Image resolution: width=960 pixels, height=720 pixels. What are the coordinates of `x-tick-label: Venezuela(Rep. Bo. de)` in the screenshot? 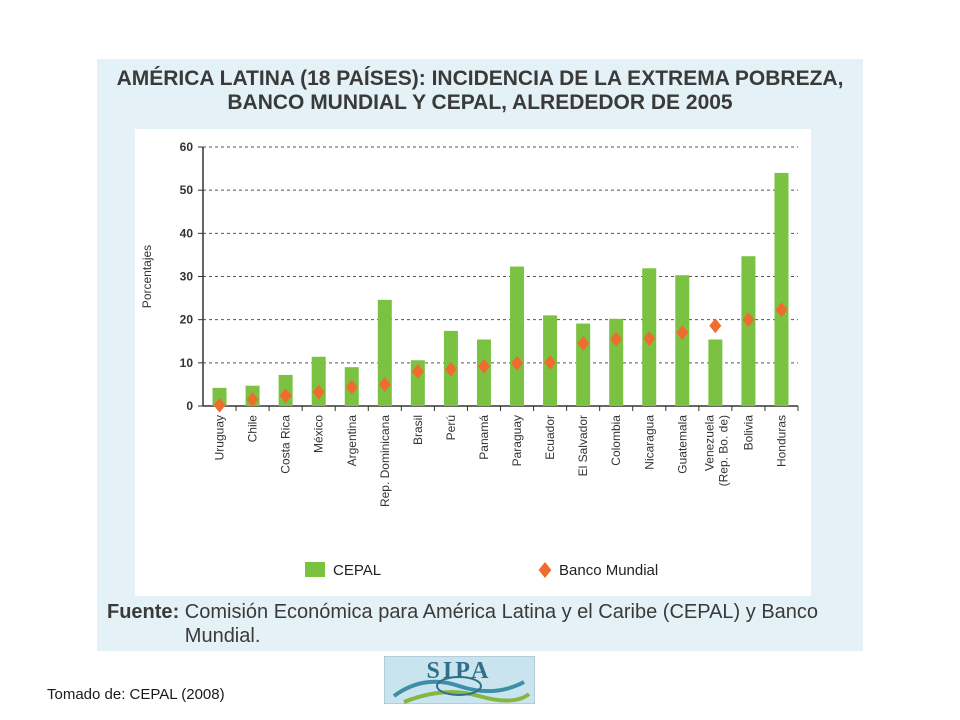 It's located at (716, 451).